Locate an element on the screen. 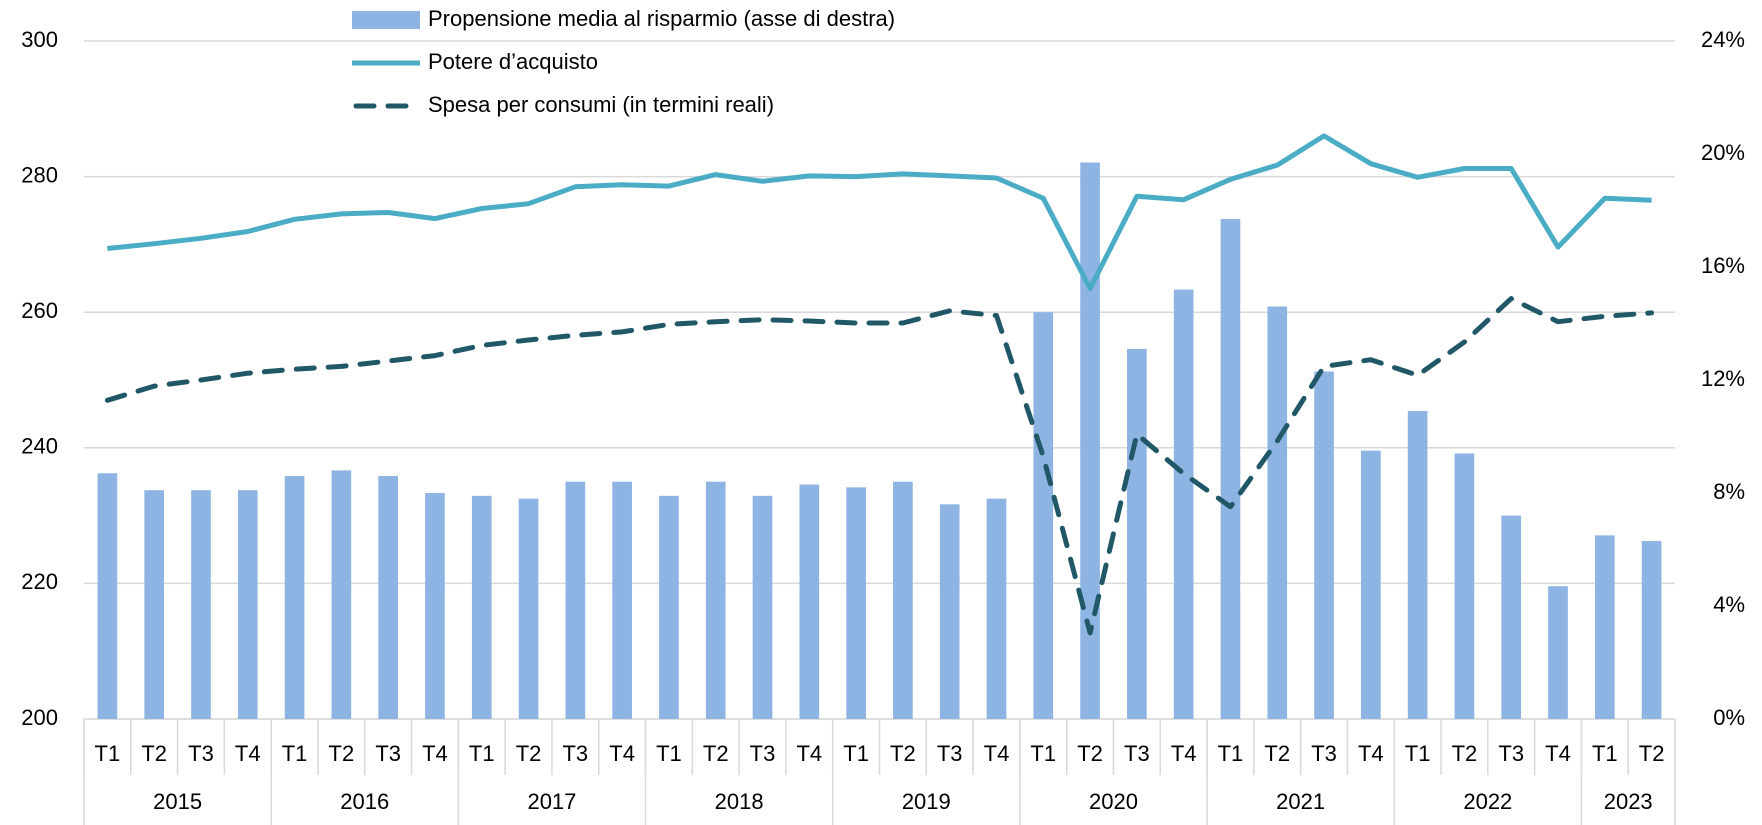 The image size is (1762, 825). y2-tick-label: 0% is located at coordinates (1729, 717).